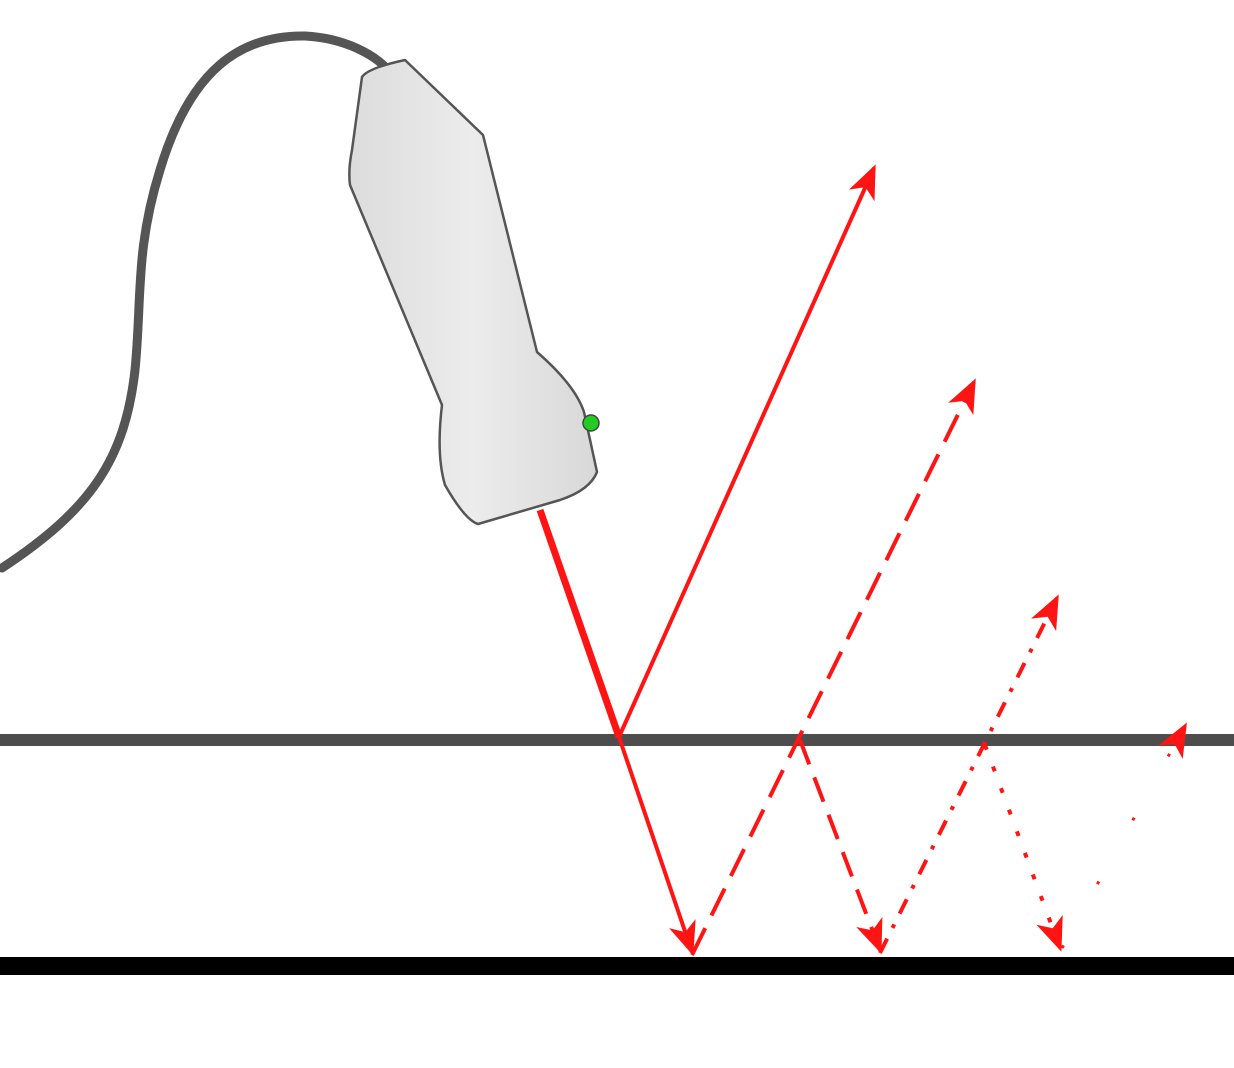 This screenshot has height=1068, width=1234. I want to click on reflection-3-dashdot, so click(968, 774).